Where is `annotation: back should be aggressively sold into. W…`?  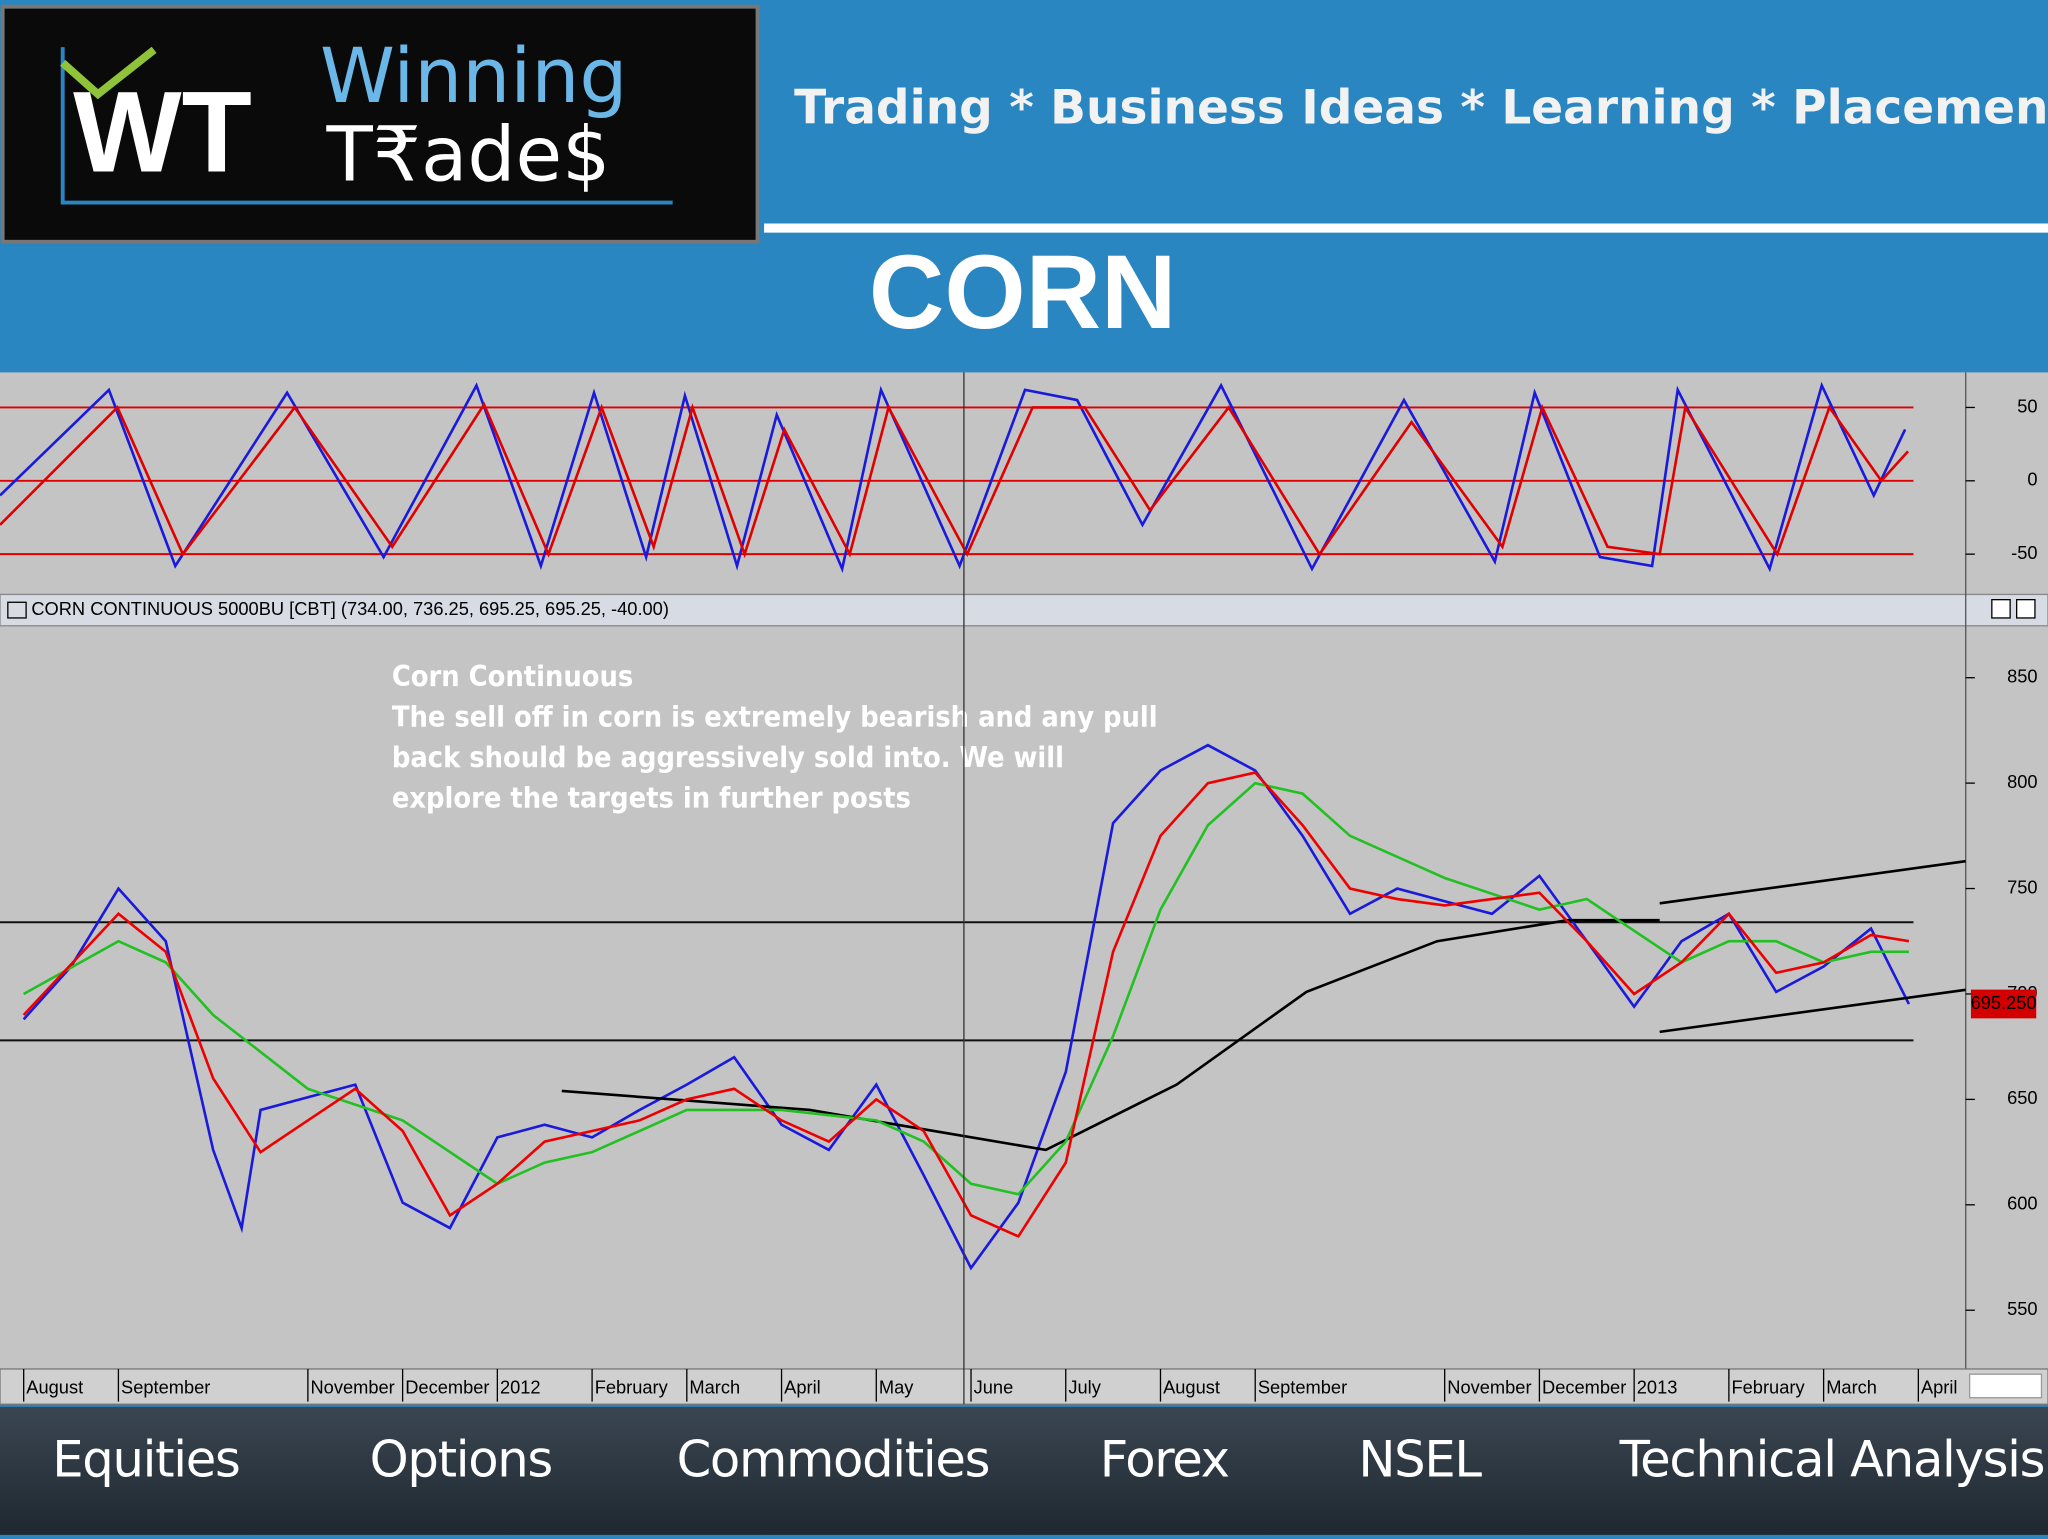 annotation: back should be aggressively sold into. W… is located at coordinates (728, 757).